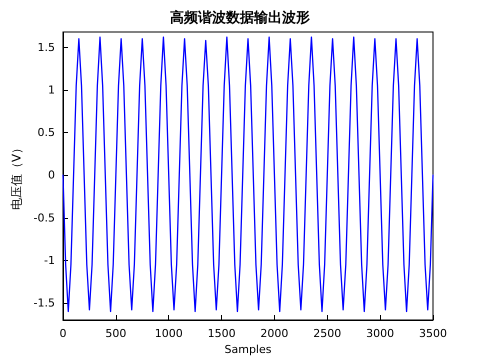  What do you see at coordinates (51, 89) in the screenshot?
I see `y-tick-label: 1` at bounding box center [51, 89].